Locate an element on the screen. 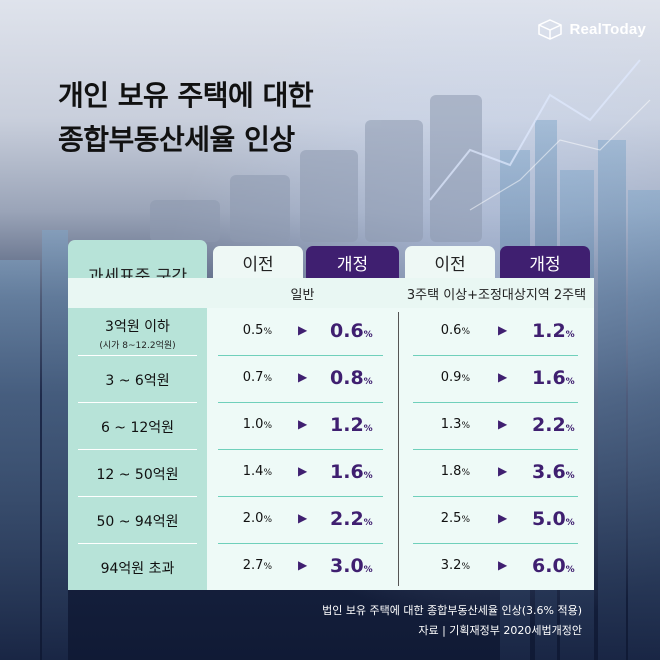  row-label: 6 ~ 12억원 is located at coordinates (137, 427).